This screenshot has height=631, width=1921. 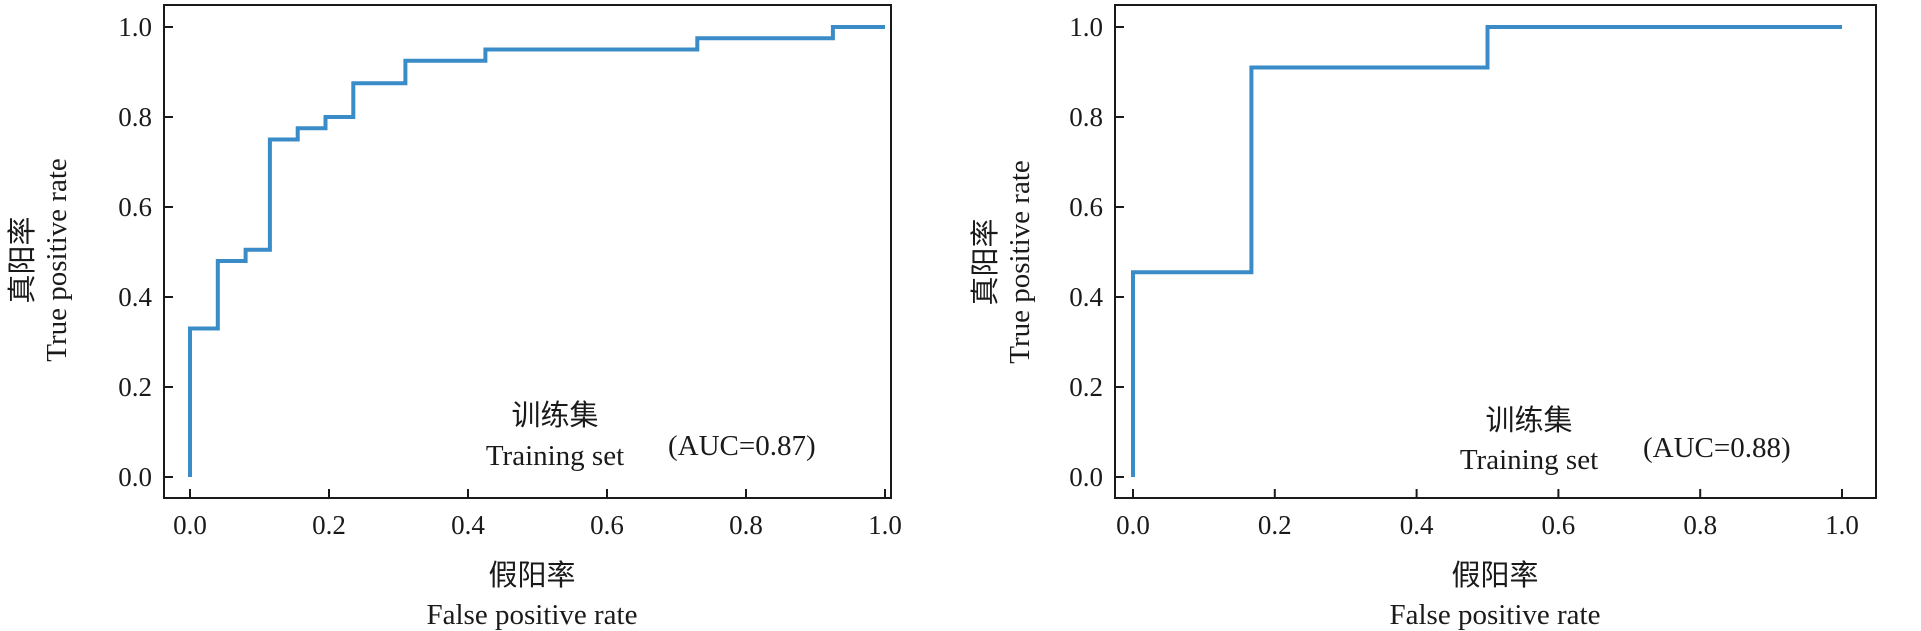 I want to click on annotation-auc: (AUC=0.88), so click(x=1717, y=448).